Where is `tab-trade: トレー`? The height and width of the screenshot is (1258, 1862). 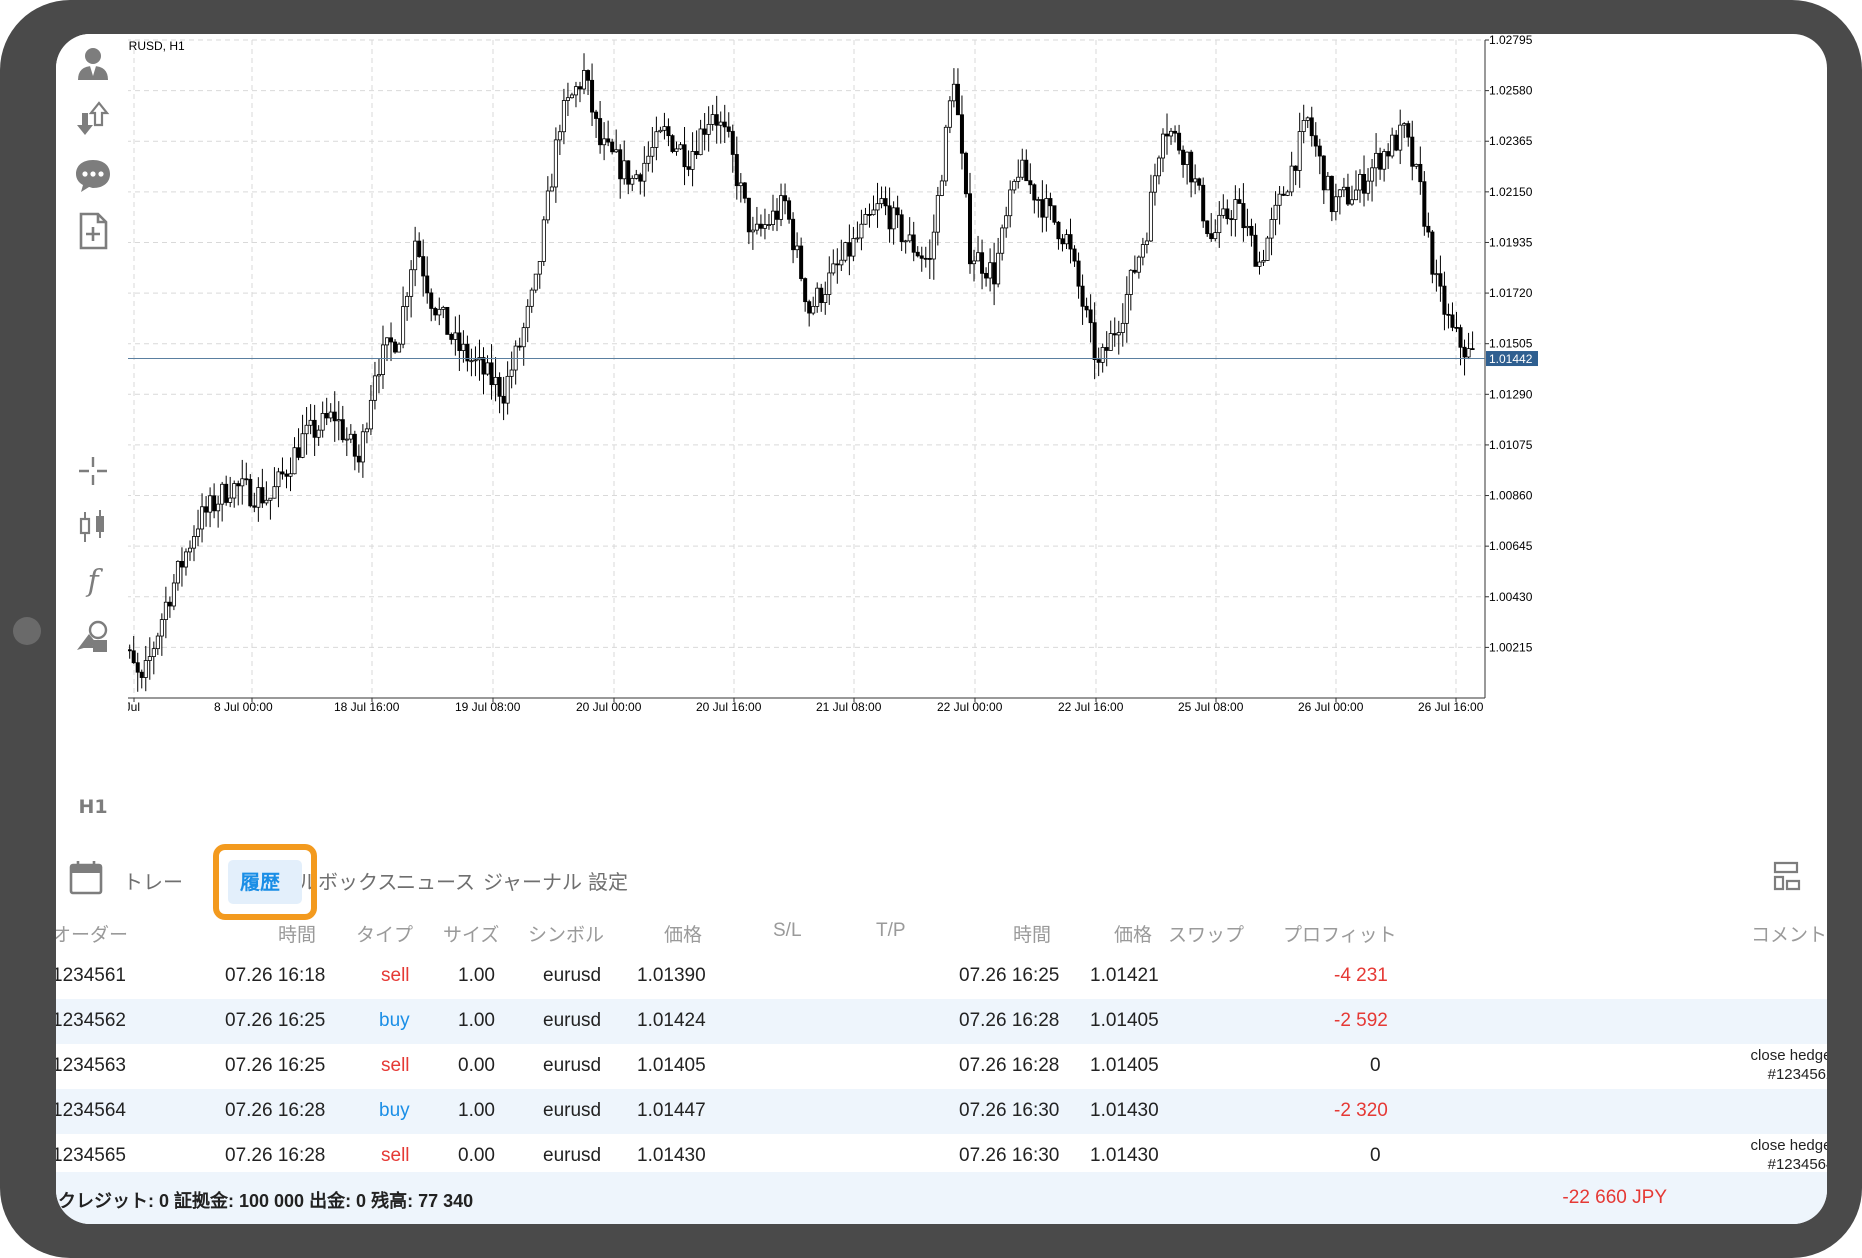
tab-trade: トレー is located at coordinates (153, 883).